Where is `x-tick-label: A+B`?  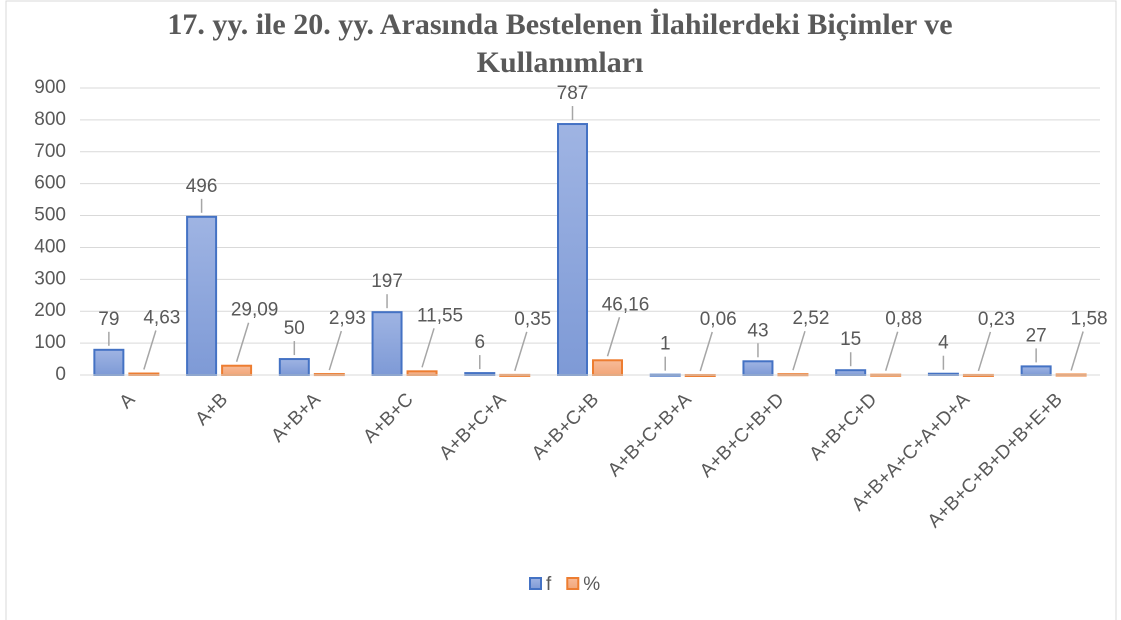
x-tick-label: A+B is located at coordinates (212, 409).